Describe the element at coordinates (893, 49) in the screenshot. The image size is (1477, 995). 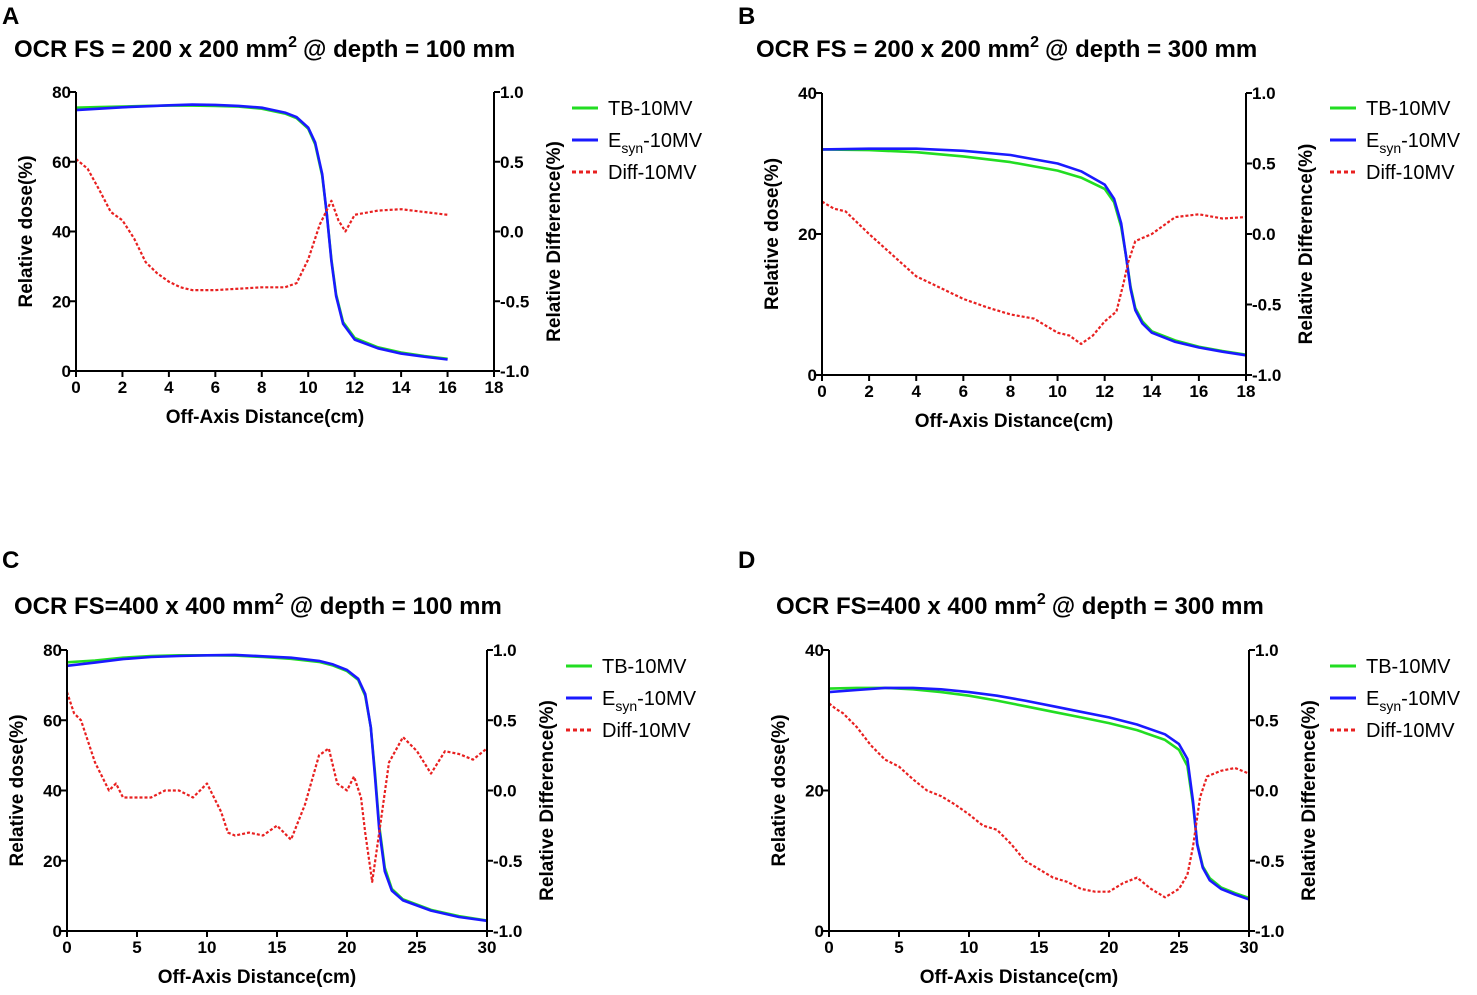
I see `title-main: OCR FS = 200 x 200 mm` at that location.